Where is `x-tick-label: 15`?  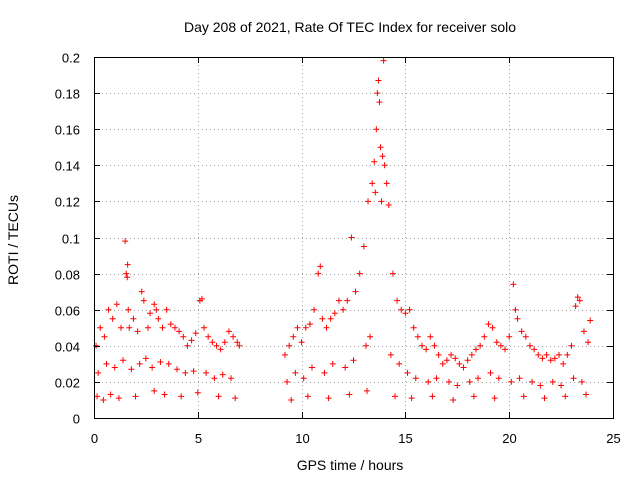
x-tick-label: 15 is located at coordinates (405, 438).